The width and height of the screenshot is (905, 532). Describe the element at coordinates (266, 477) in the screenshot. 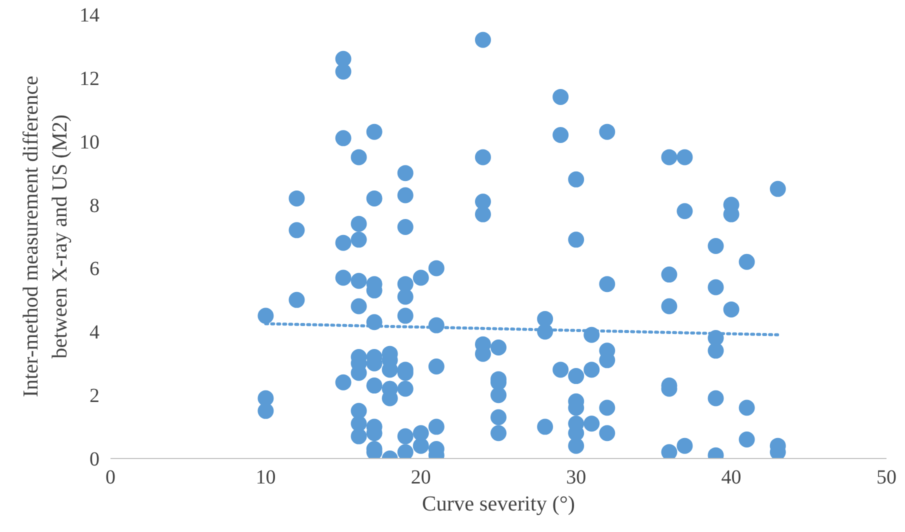

I see `x-tick-label: 10` at that location.